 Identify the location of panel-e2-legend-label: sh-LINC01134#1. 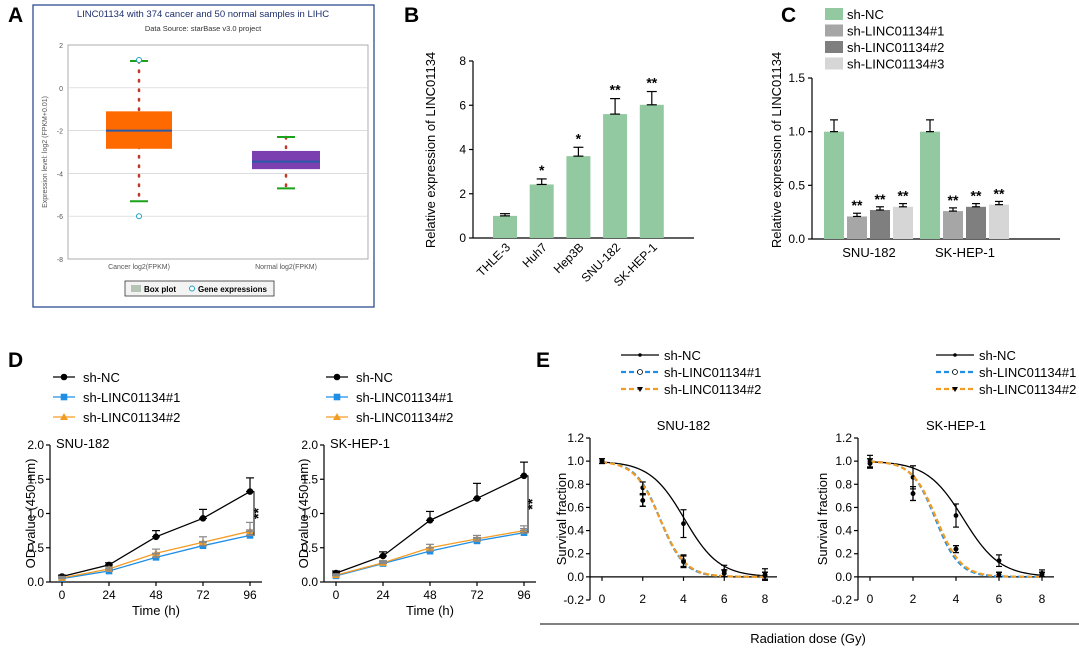
(1027, 372).